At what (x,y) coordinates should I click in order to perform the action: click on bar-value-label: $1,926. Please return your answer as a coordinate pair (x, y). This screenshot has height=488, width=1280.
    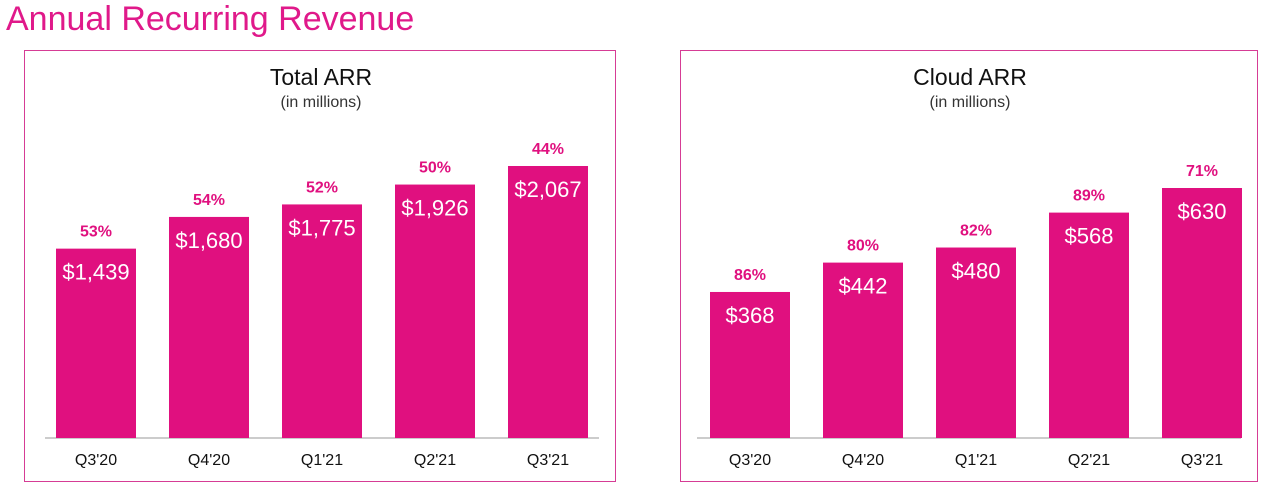
    Looking at the image, I should click on (434, 208).